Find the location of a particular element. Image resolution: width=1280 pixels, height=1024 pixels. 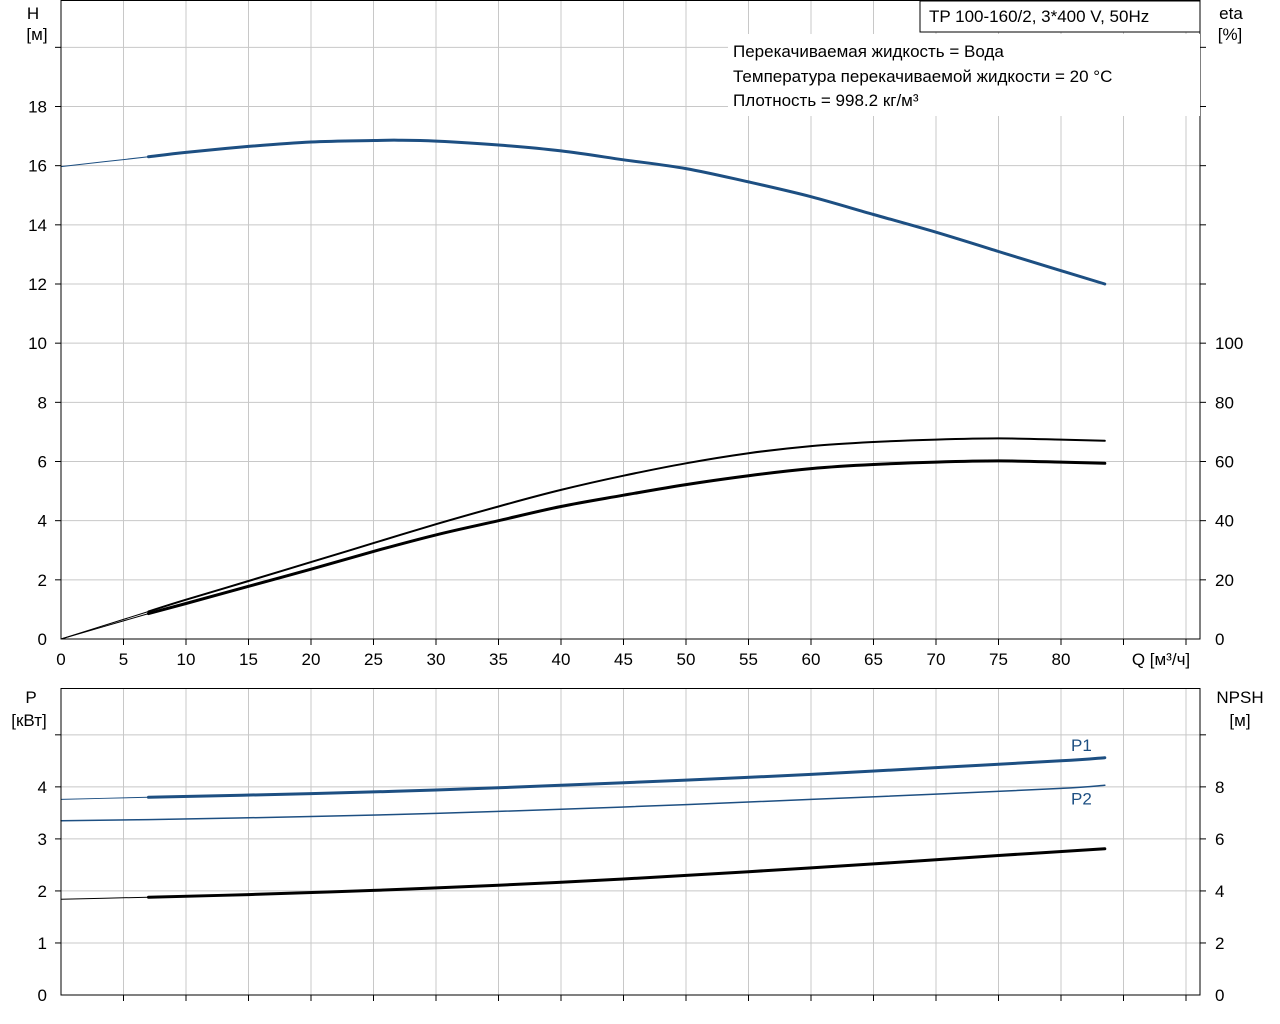

title-box is located at coordinates (1060, 16).